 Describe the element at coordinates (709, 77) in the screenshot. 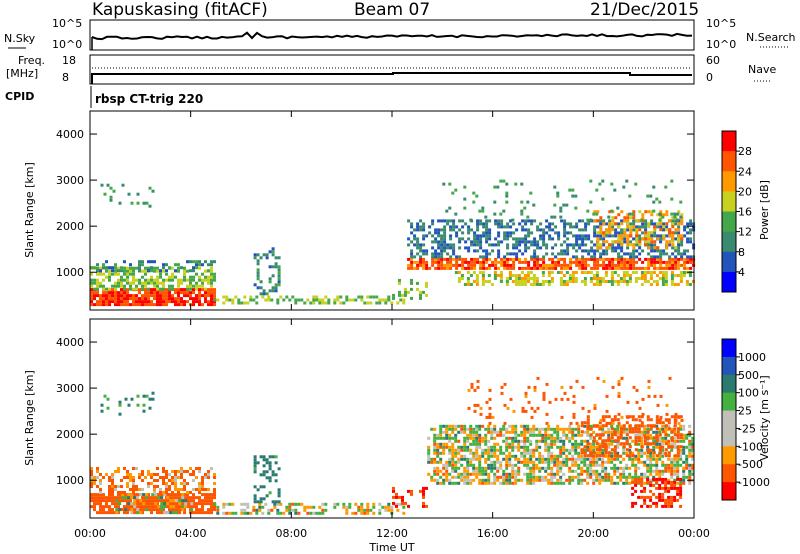

I see `nave-tick-bottom: 0` at that location.